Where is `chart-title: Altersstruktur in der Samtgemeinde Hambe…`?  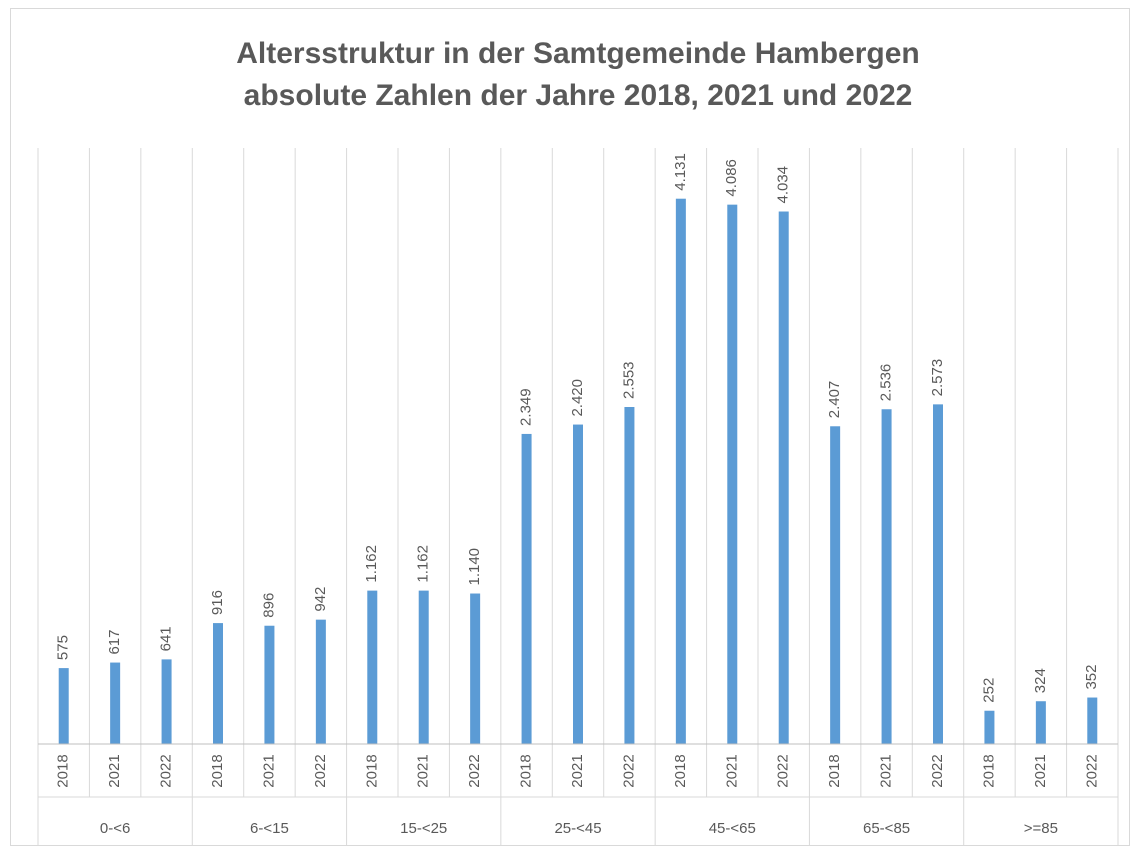
chart-title: Altersstruktur in der Samtgemeinde Hambe… is located at coordinates (578, 53).